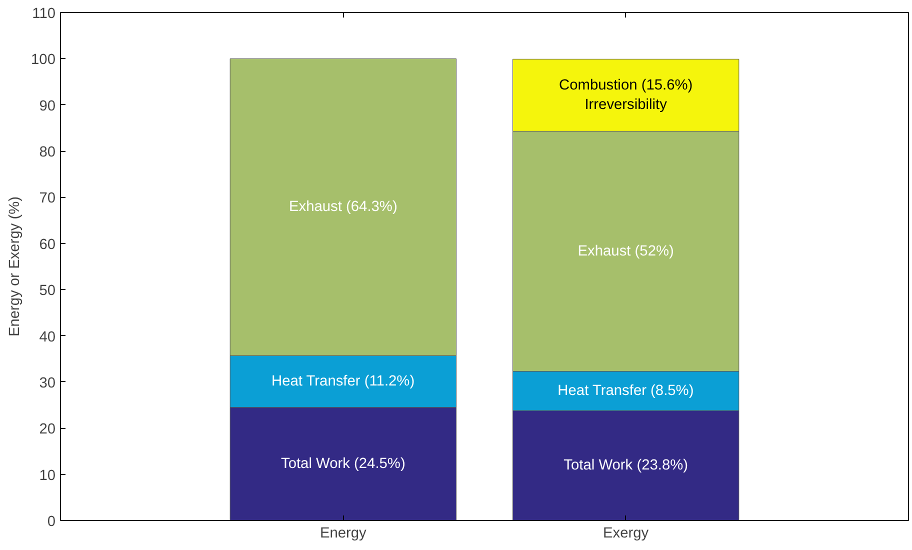 The image size is (912, 550). Describe the element at coordinates (47, 198) in the screenshot. I see `y-tick-label: 70` at that location.